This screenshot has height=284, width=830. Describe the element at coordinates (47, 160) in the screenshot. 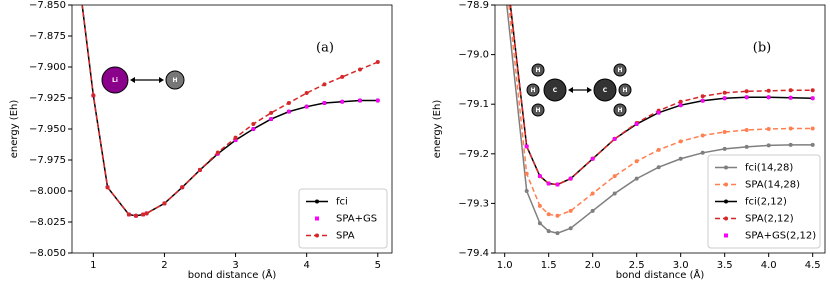

I see `y-tick-label: −7.975` at that location.